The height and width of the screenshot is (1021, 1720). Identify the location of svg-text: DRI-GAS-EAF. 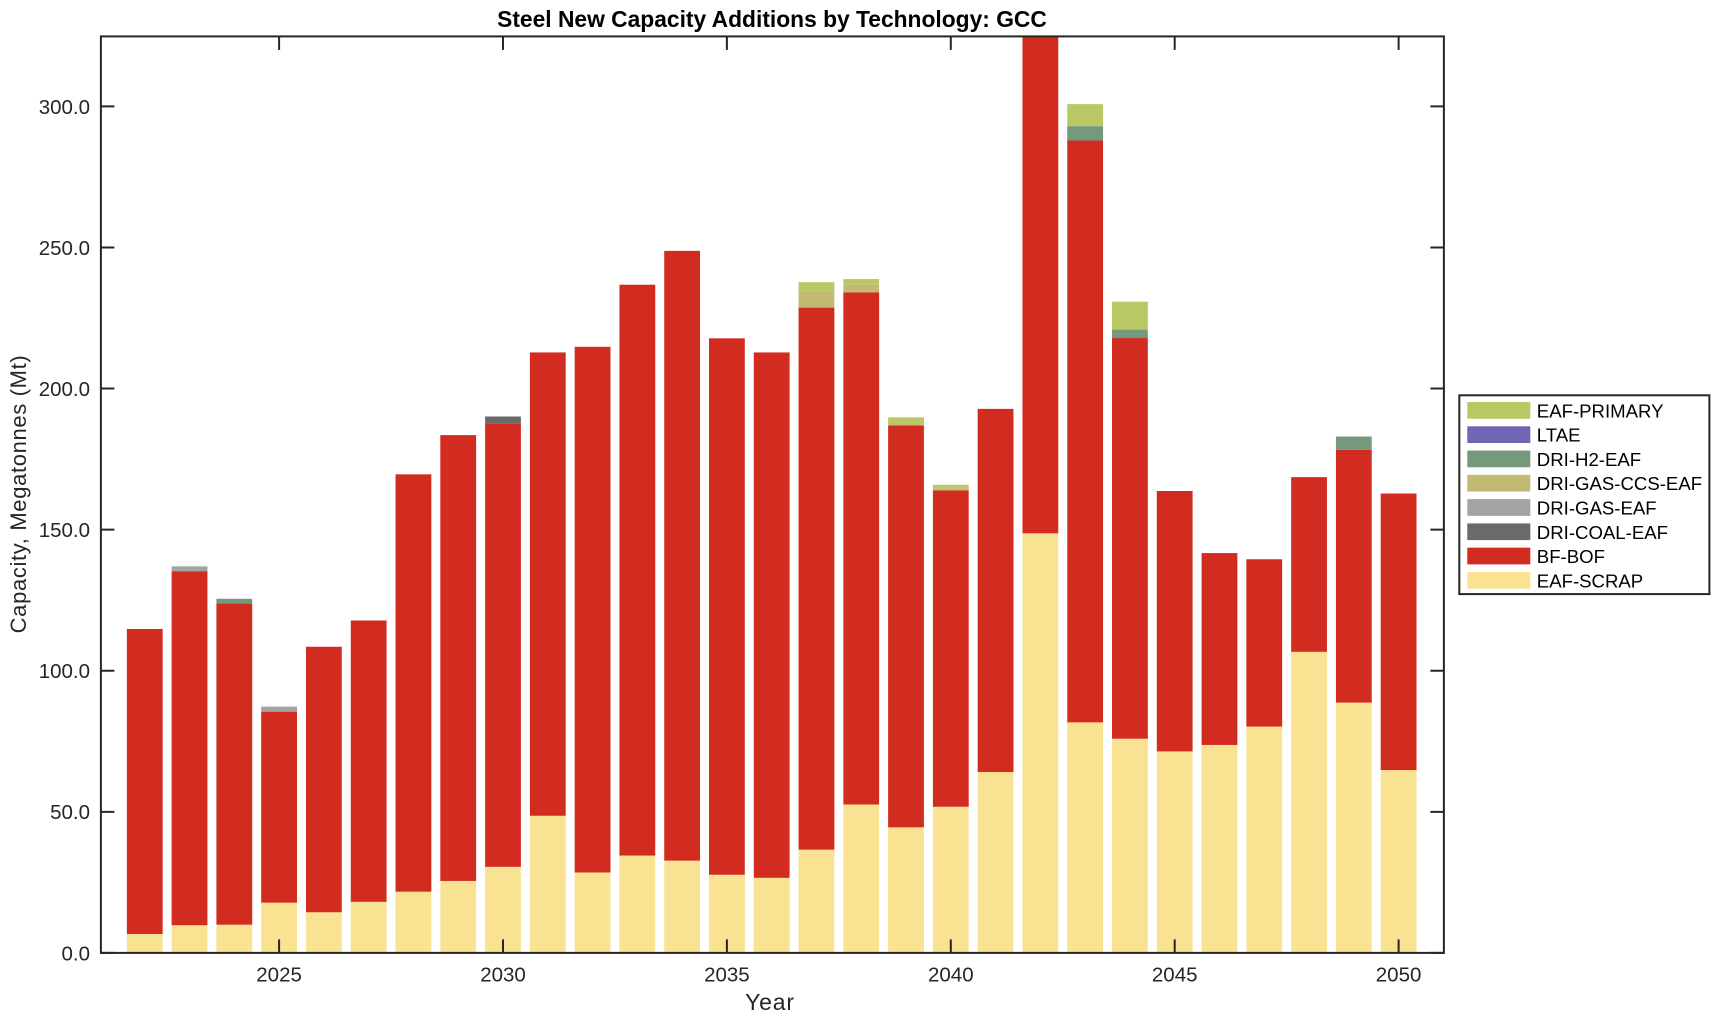
(1597, 507).